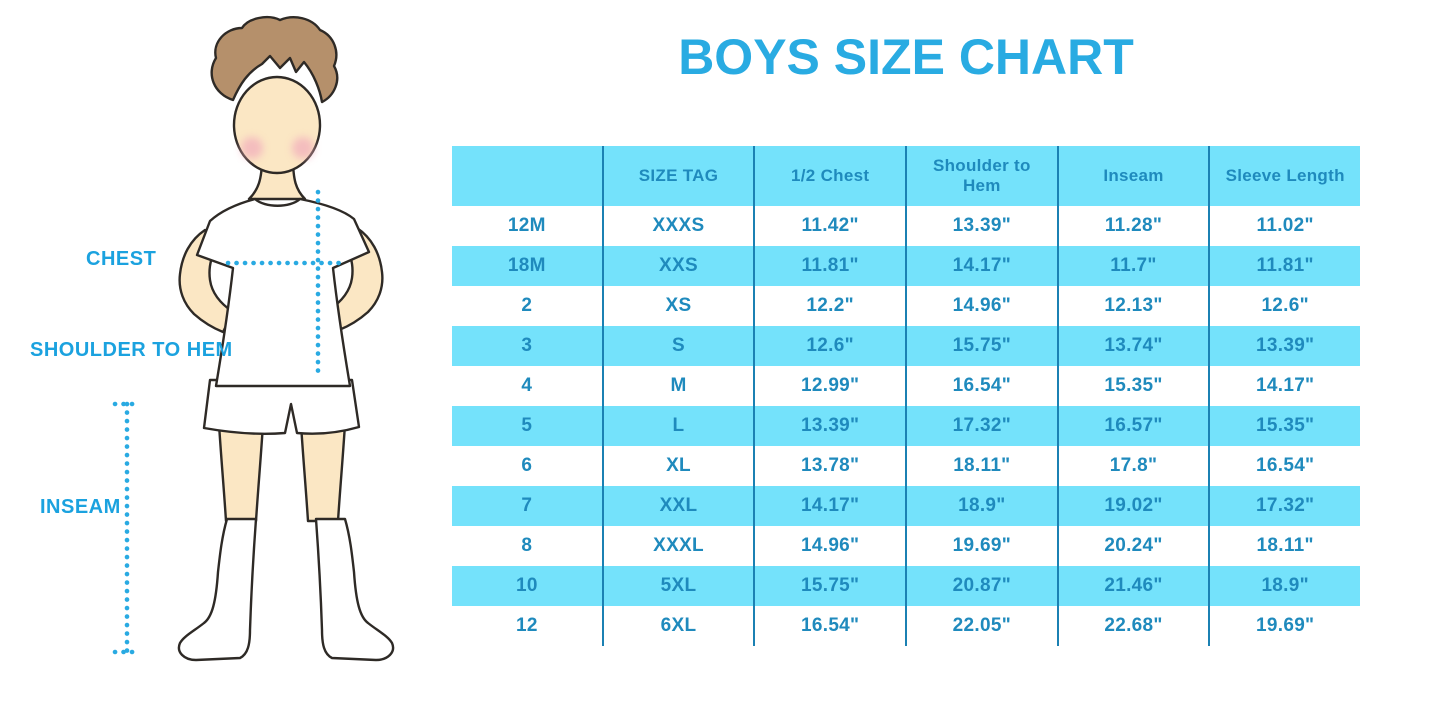 This screenshot has width=1445, height=723. What do you see at coordinates (680, 426) in the screenshot?
I see `value-cell: L` at bounding box center [680, 426].